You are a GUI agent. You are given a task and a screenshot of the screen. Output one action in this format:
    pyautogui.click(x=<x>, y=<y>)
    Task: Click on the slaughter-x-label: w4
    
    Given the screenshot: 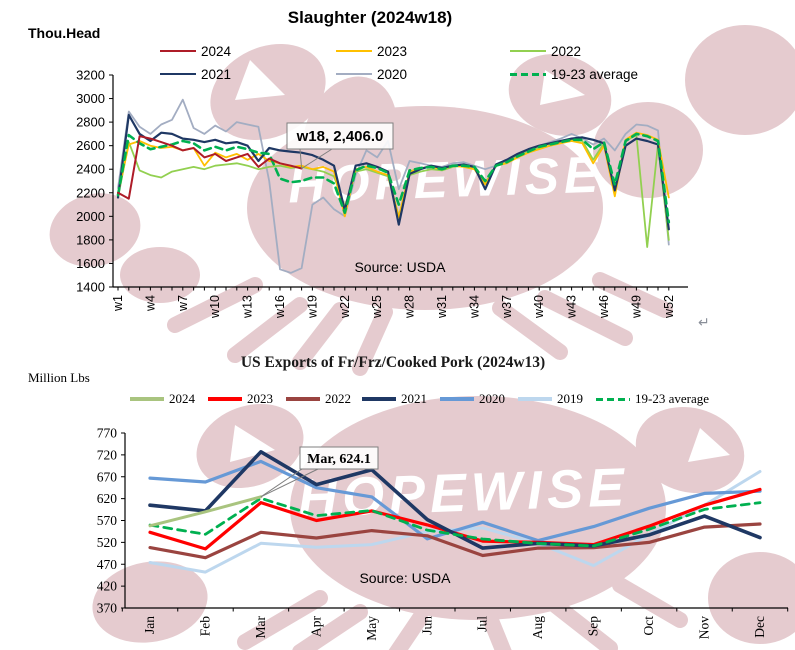 What is the action you would take?
    pyautogui.click(x=150, y=303)
    